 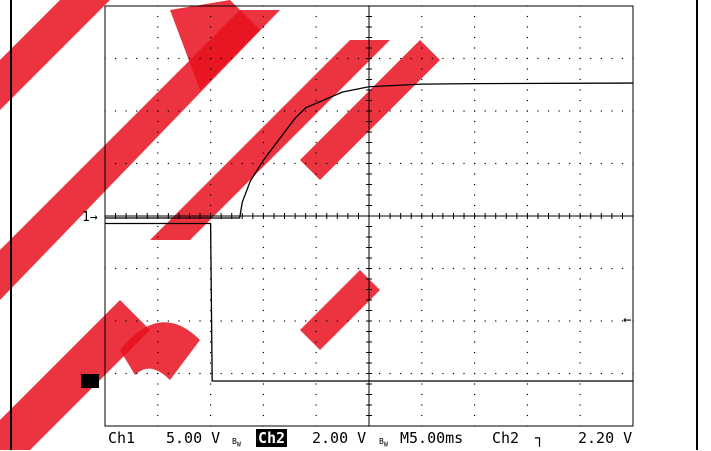 I want to click on trigger-source: Ch2, so click(x=506, y=438).